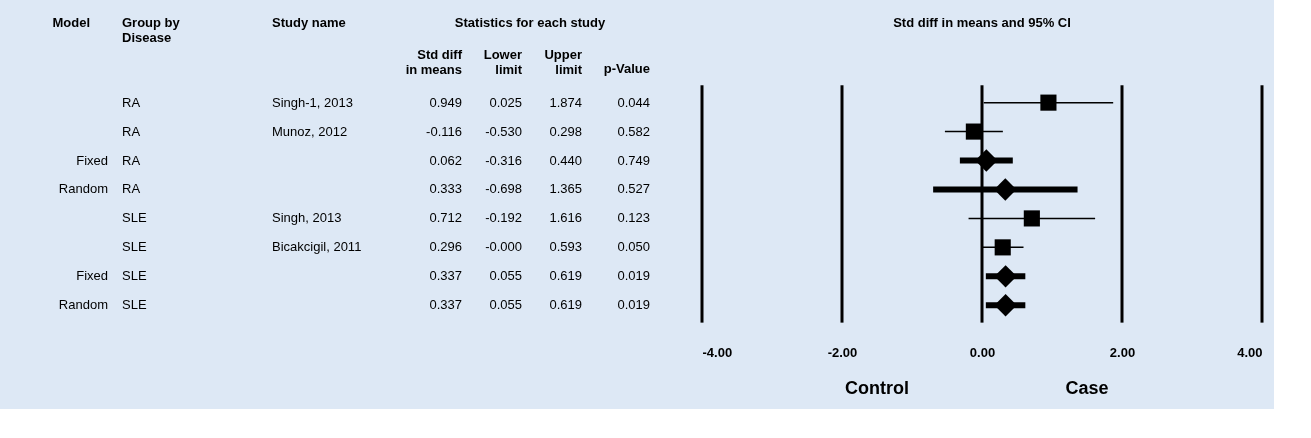  I want to click on x-tick-label: 0.00, so click(982, 352).